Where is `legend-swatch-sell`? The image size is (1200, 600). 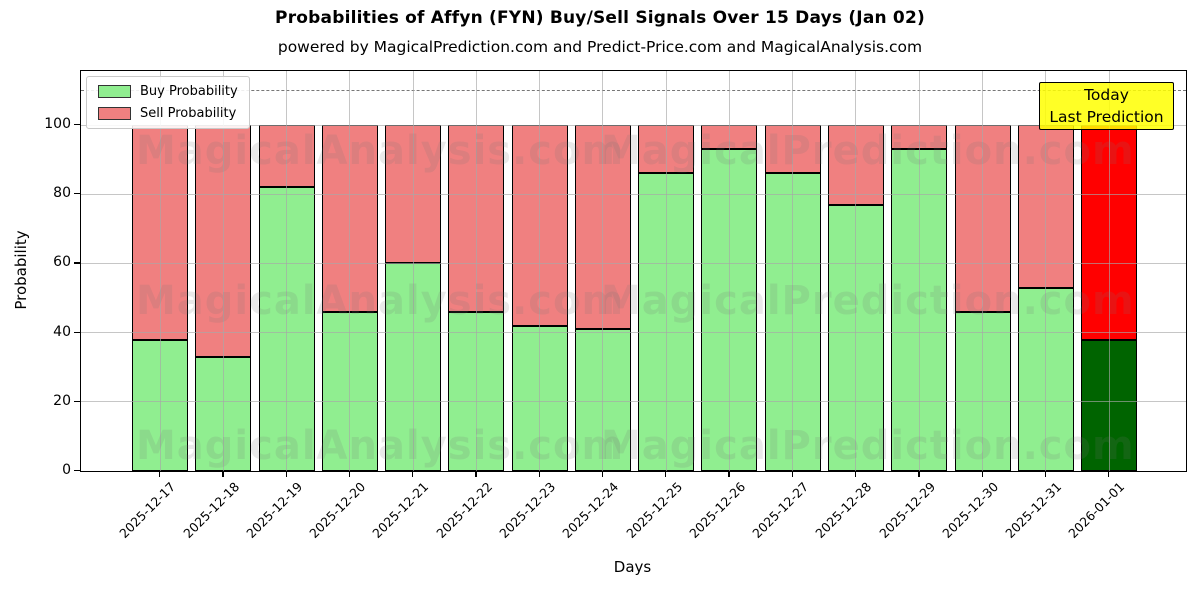 legend-swatch-sell is located at coordinates (114, 113).